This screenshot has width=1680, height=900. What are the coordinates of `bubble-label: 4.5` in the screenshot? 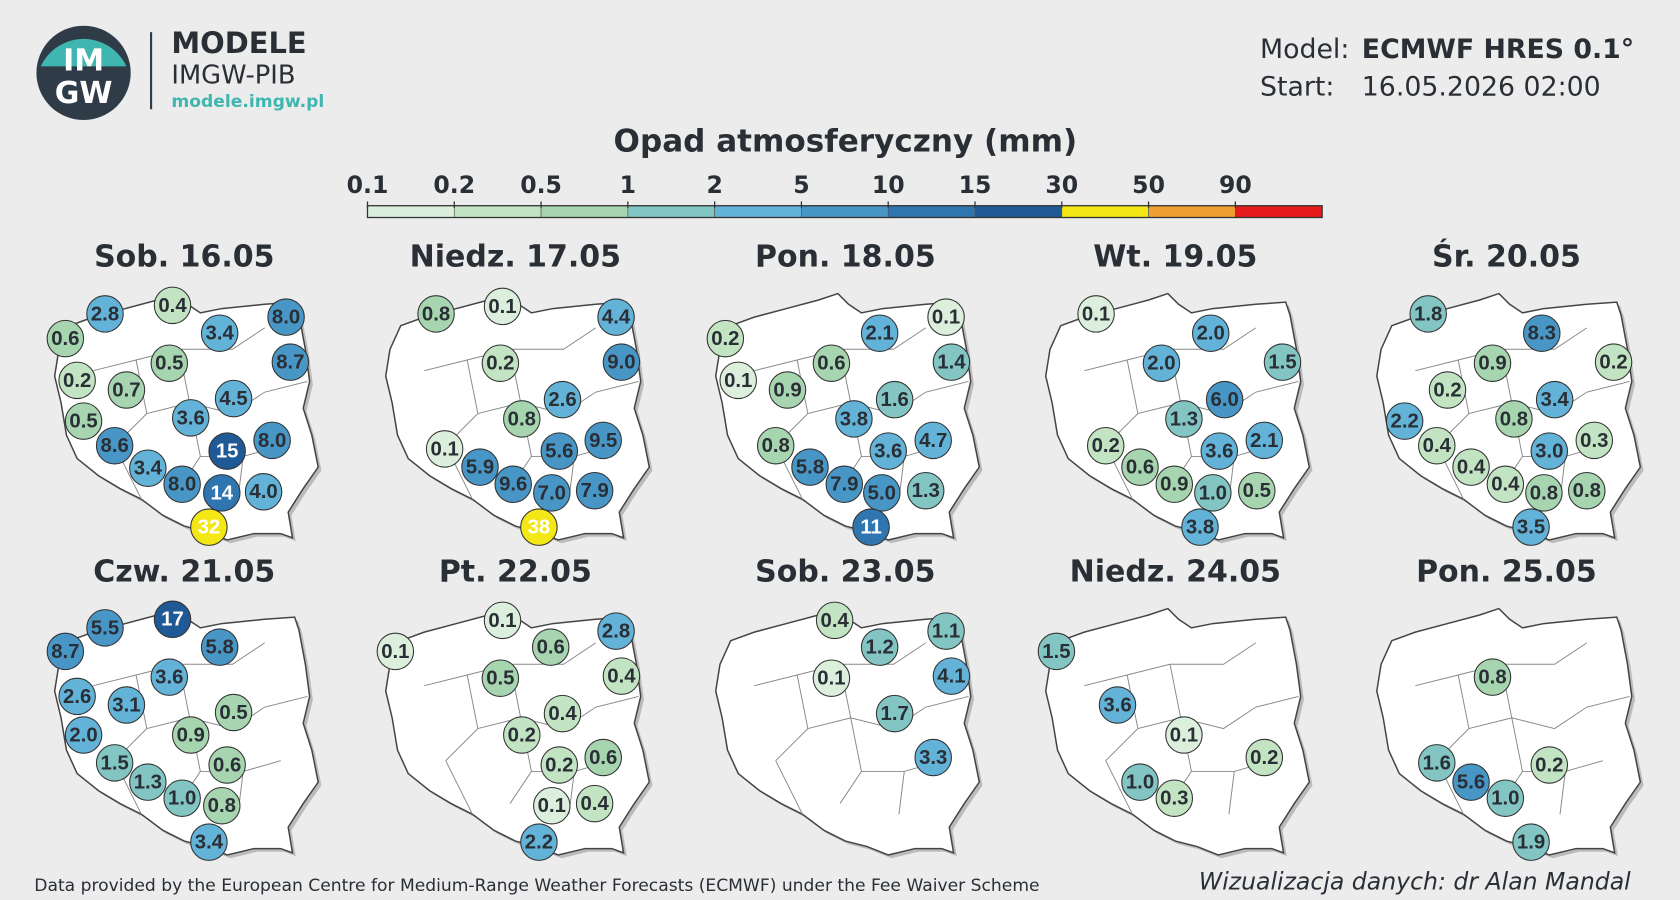 It's located at (233, 399).